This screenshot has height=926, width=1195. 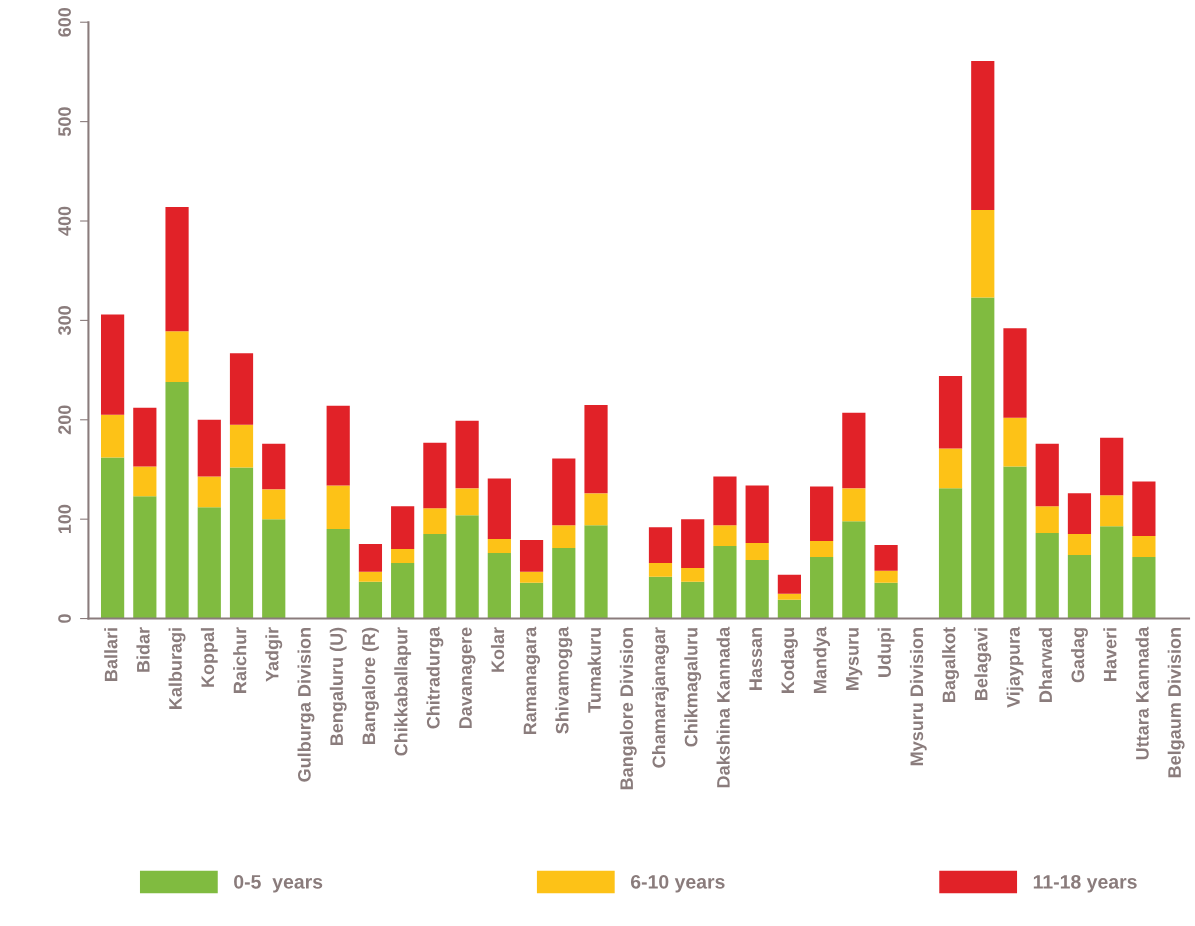 What do you see at coordinates (594, 670) in the screenshot?
I see `x-tick-label: Tumakuru` at bounding box center [594, 670].